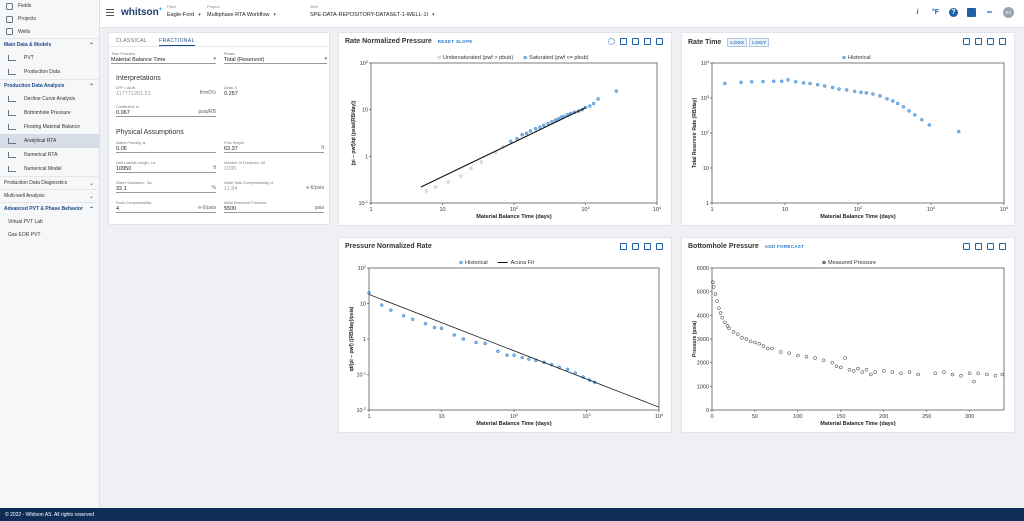 The width and height of the screenshot is (1024, 521). Describe the element at coordinates (142, 13) in the screenshot. I see `whitson-logo: whitson+` at that location.